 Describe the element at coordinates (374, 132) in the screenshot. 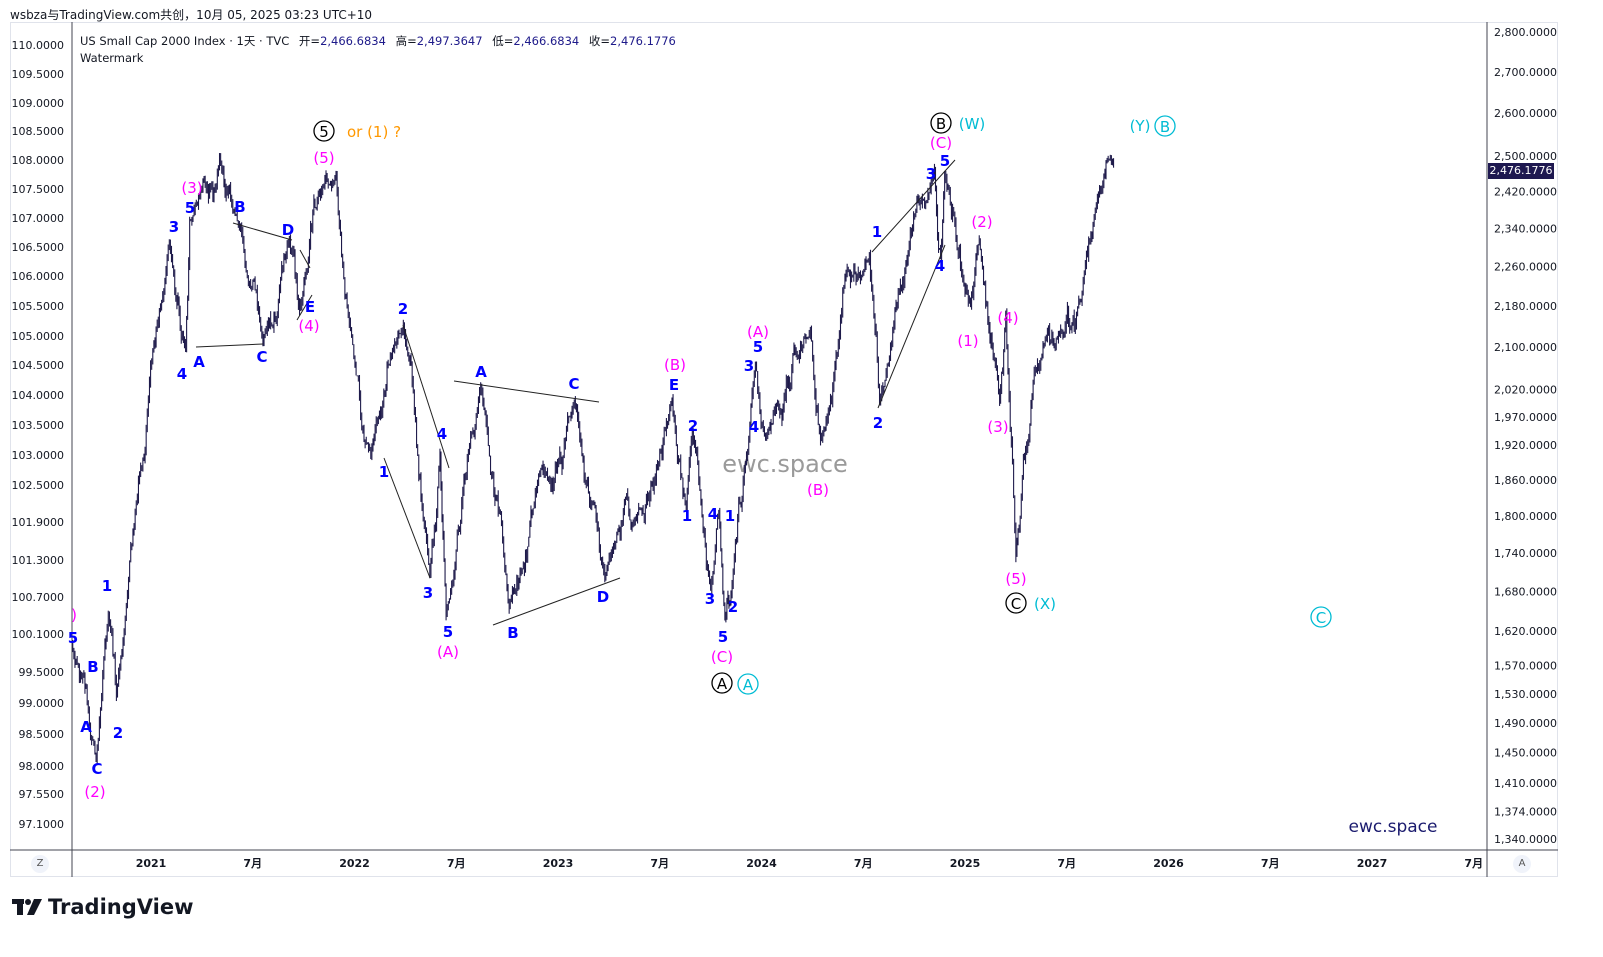

I see `wave-label: or (1) ?` at that location.